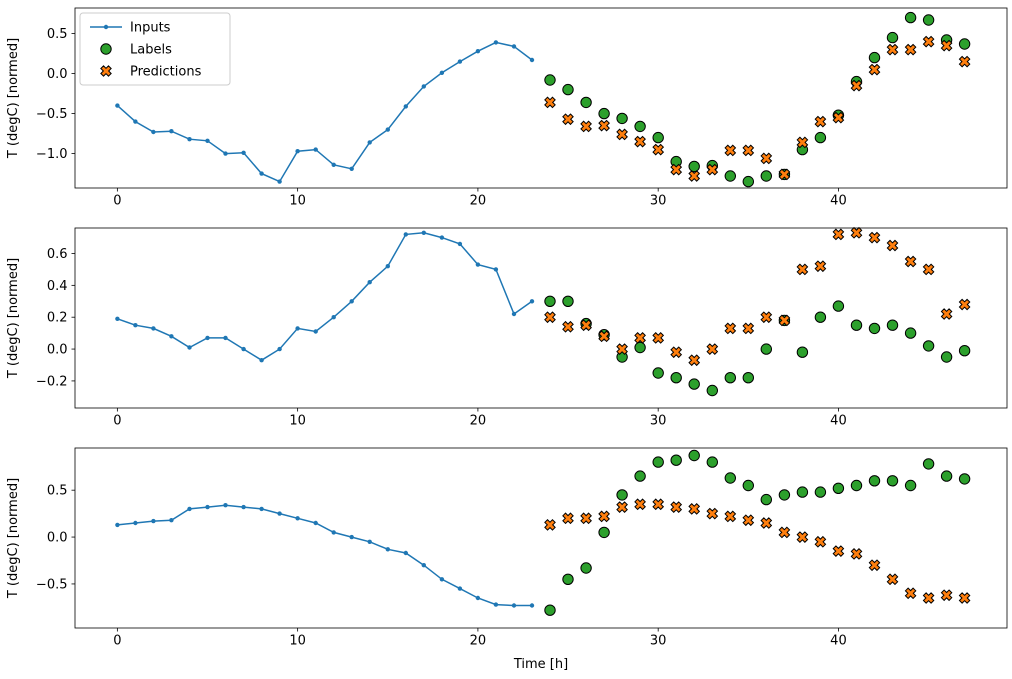 The image size is (1012, 679). What do you see at coordinates (166, 72) in the screenshot?
I see `legend-label: Predictions` at bounding box center [166, 72].